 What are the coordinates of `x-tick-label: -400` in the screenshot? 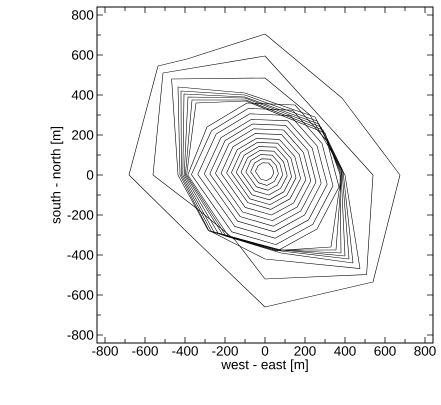 It's located at (185, 351).